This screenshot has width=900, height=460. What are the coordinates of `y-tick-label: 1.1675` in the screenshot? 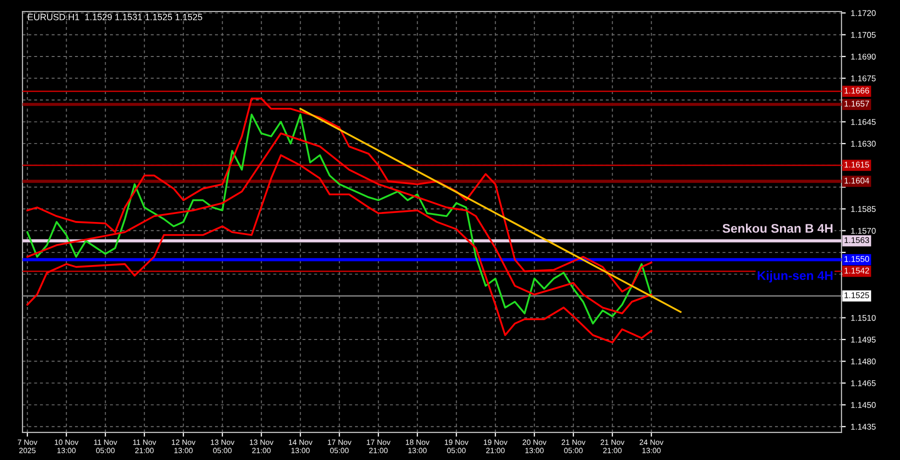 It's located at (863, 78).